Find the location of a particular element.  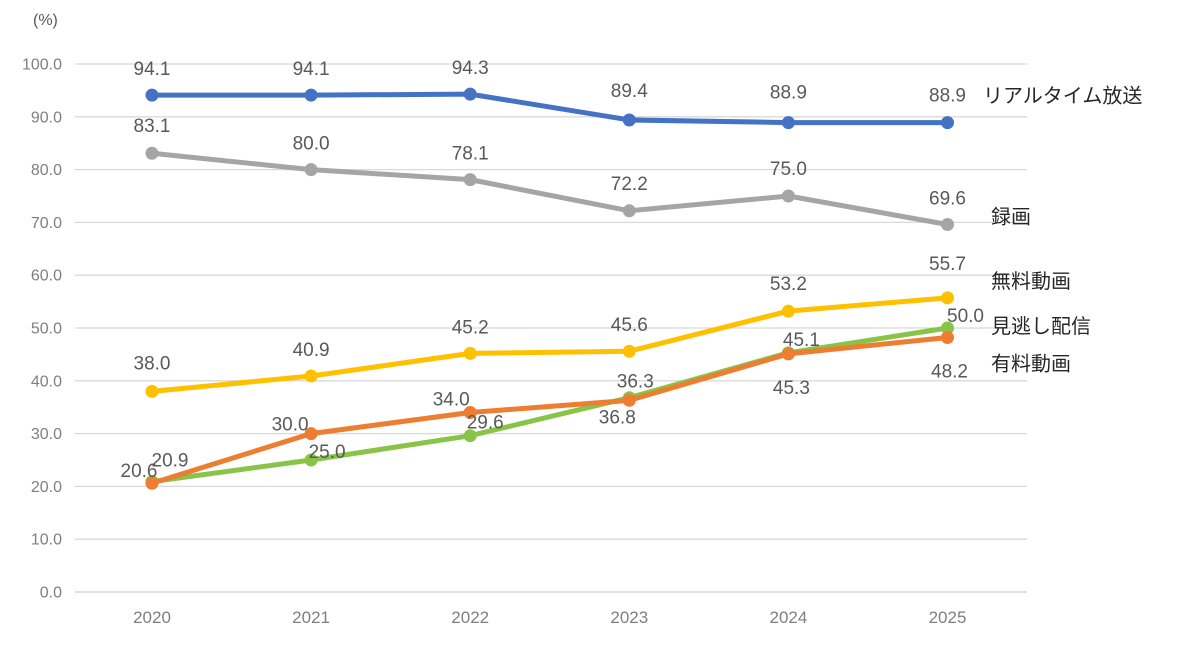

series-recorded-playback-line is located at coordinates (549, 189).